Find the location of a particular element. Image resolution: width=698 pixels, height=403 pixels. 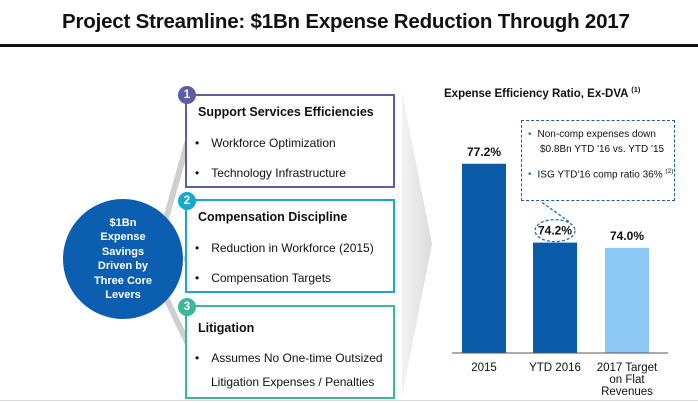

chart-title-footnote: (1) is located at coordinates (636, 89).